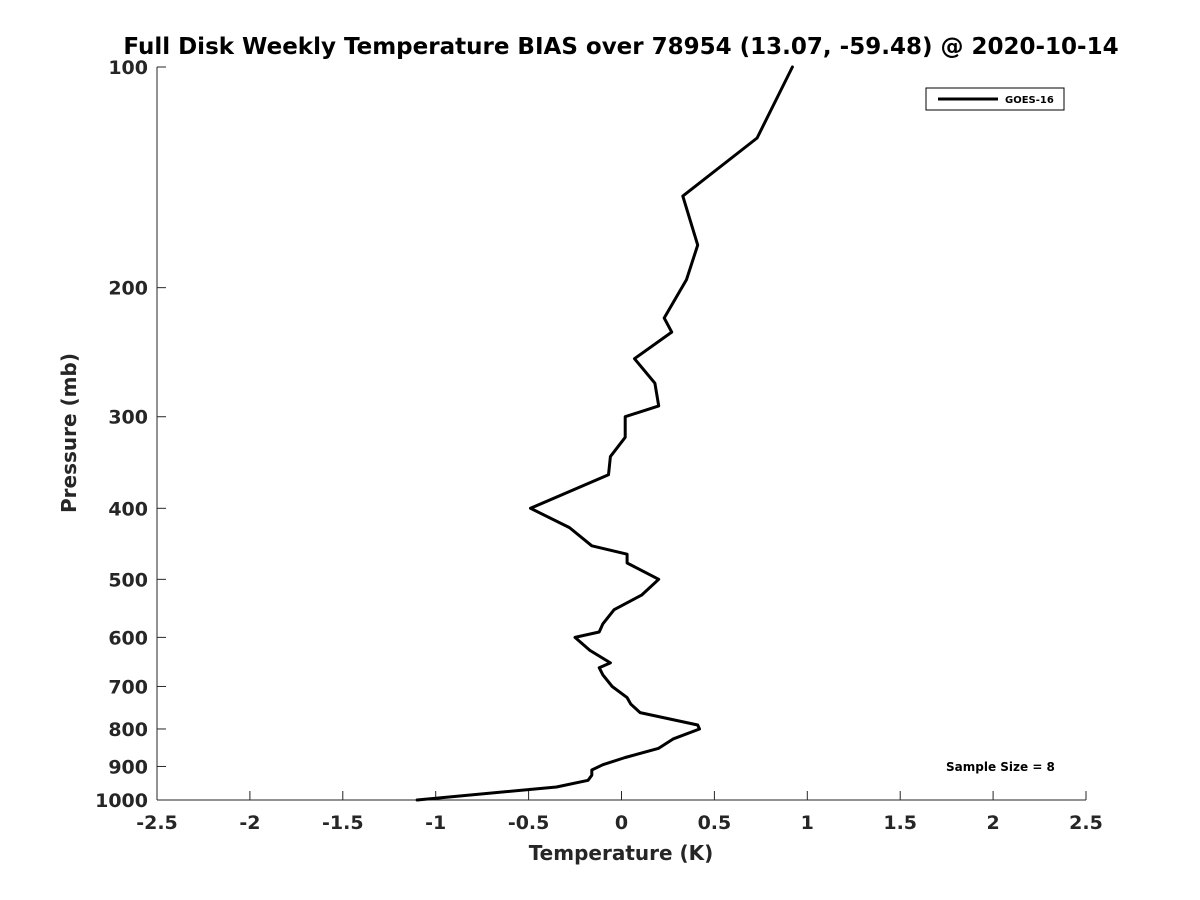 The image size is (1200, 900). Describe the element at coordinates (1029, 100) in the screenshot. I see `legend-label-goes-16: GOES-16` at that location.